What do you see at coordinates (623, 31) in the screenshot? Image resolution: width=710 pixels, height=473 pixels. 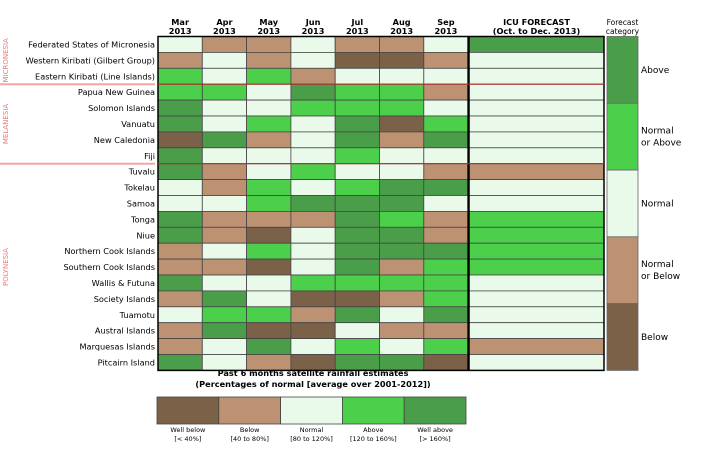 I see `forecast-category-label-2: category` at bounding box center [623, 31].